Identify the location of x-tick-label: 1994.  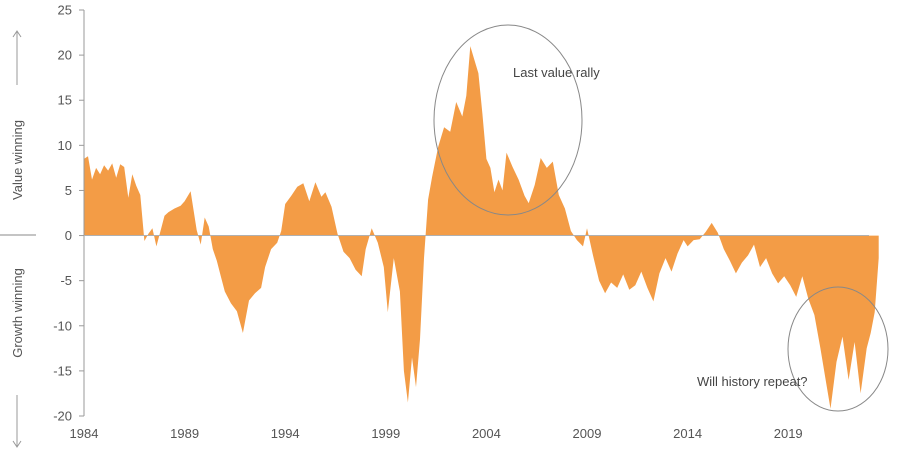
(285, 433).